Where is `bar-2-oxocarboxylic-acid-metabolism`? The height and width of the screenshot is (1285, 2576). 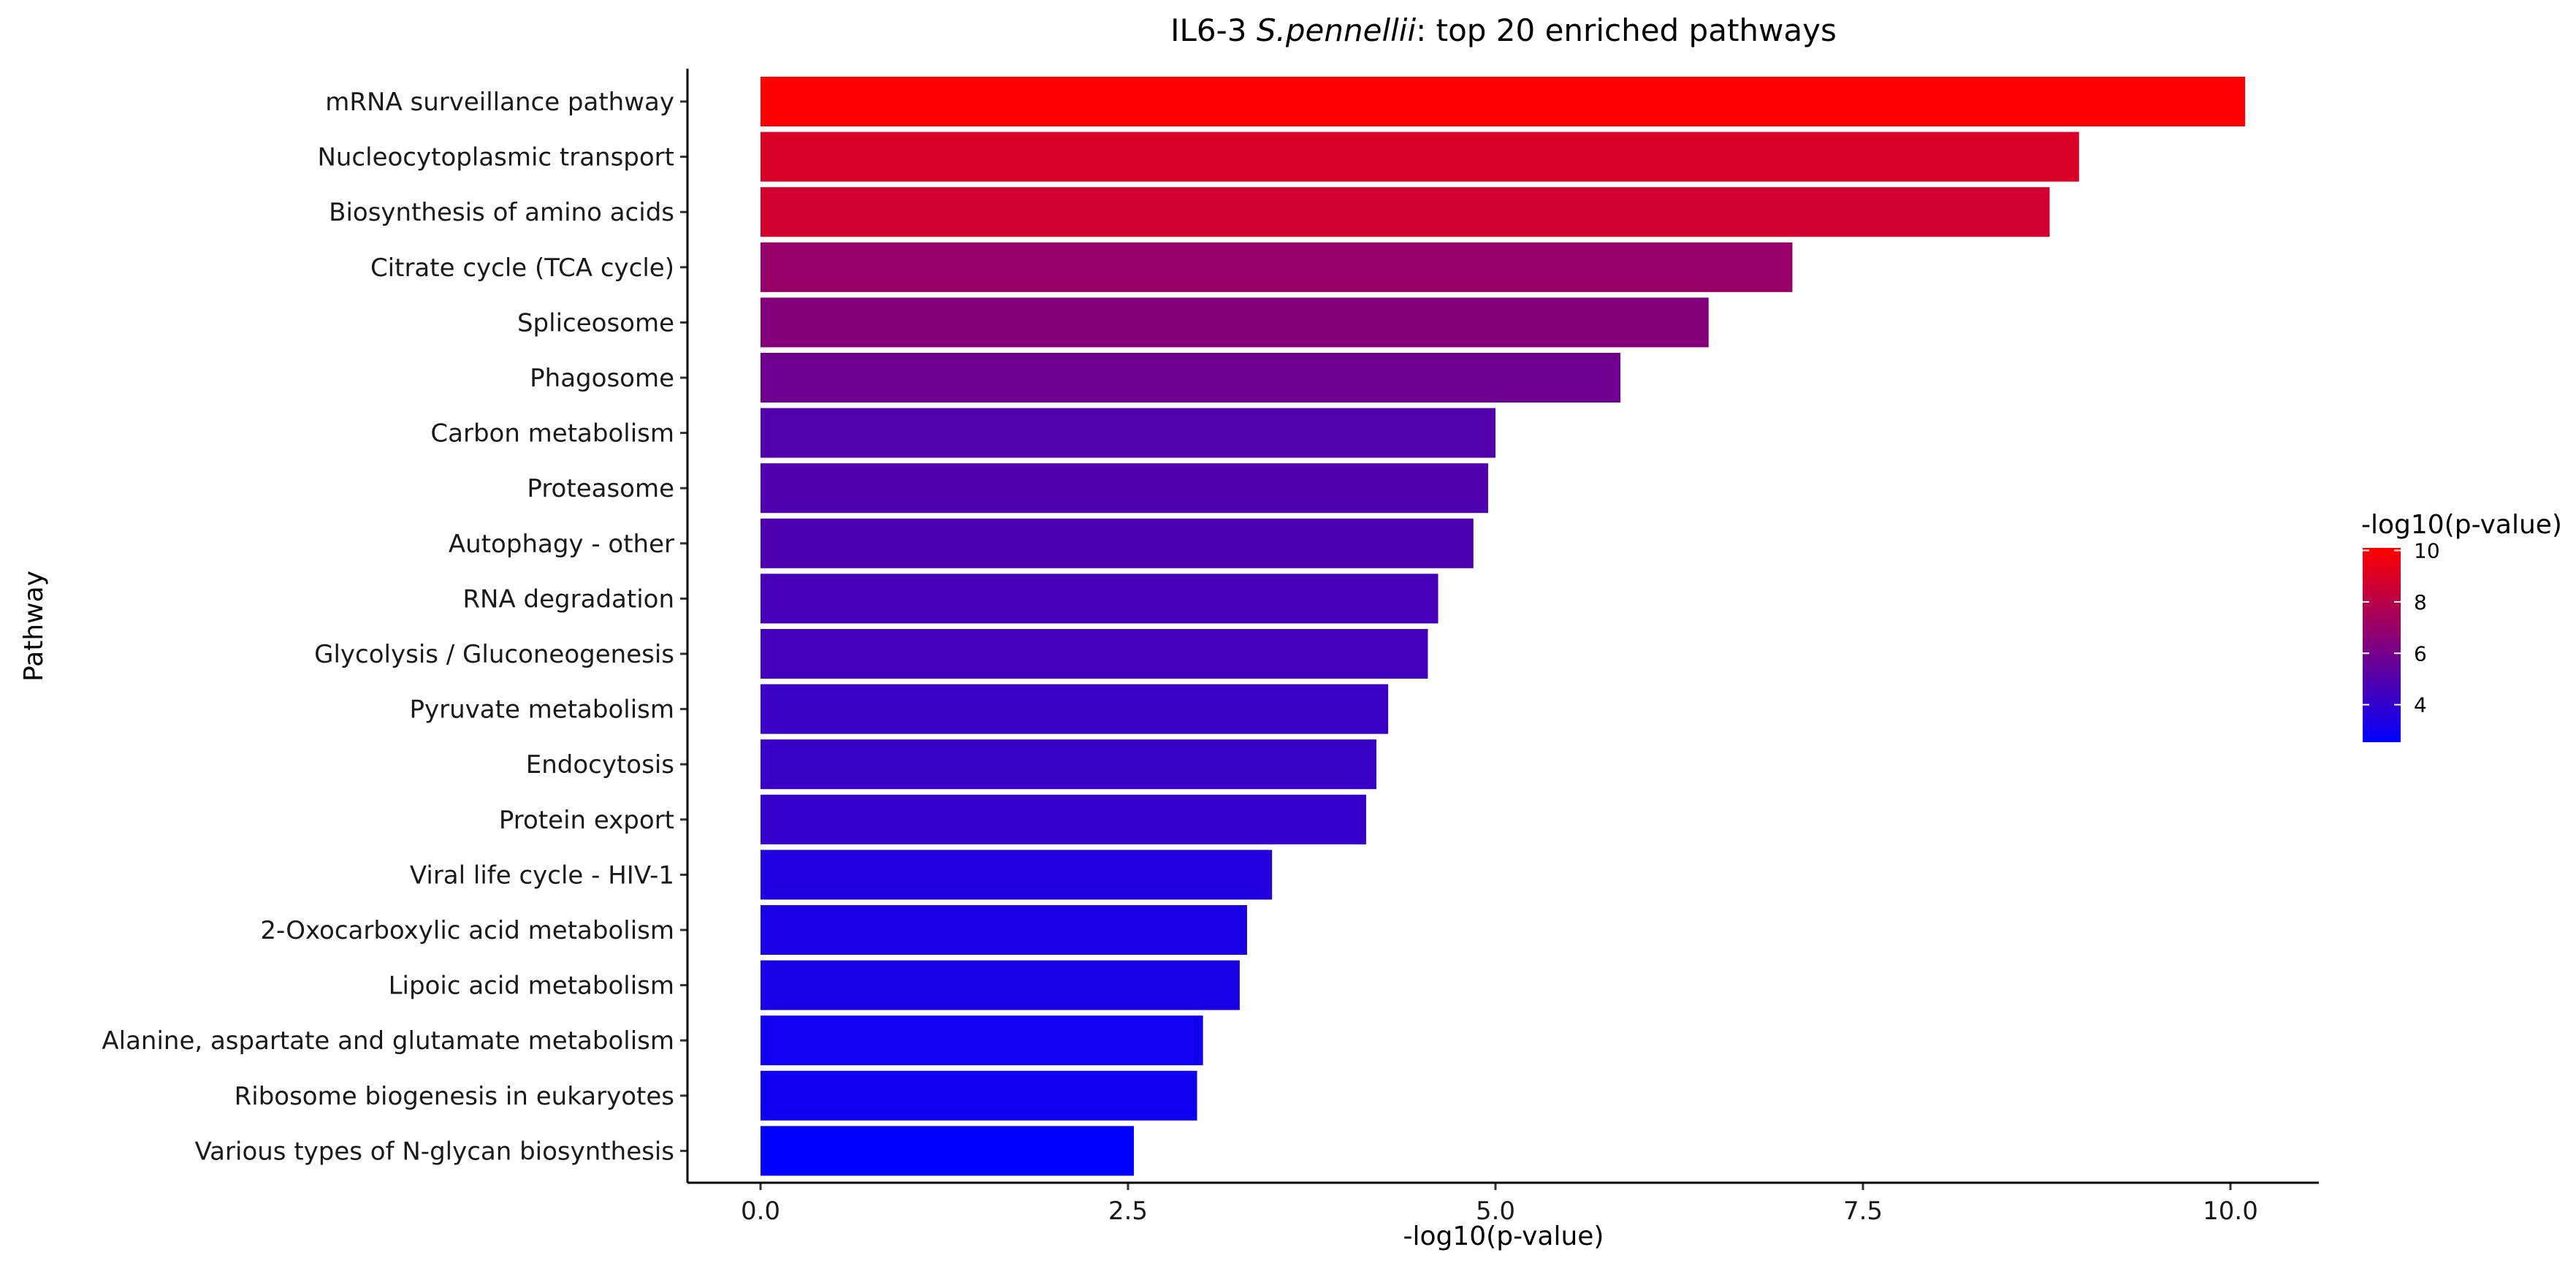
bar-2-oxocarboxylic-acid-metabolism is located at coordinates (1004, 930).